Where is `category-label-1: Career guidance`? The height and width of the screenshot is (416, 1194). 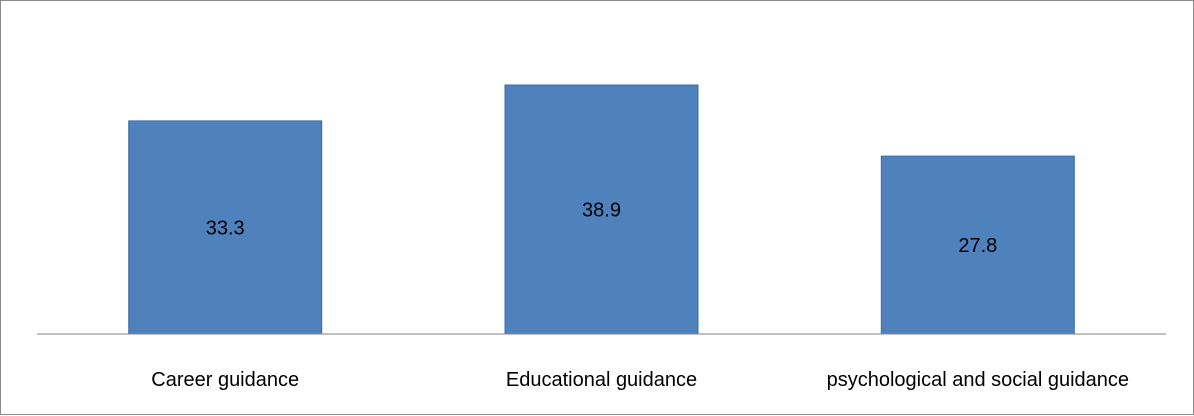 category-label-1: Career guidance is located at coordinates (225, 380).